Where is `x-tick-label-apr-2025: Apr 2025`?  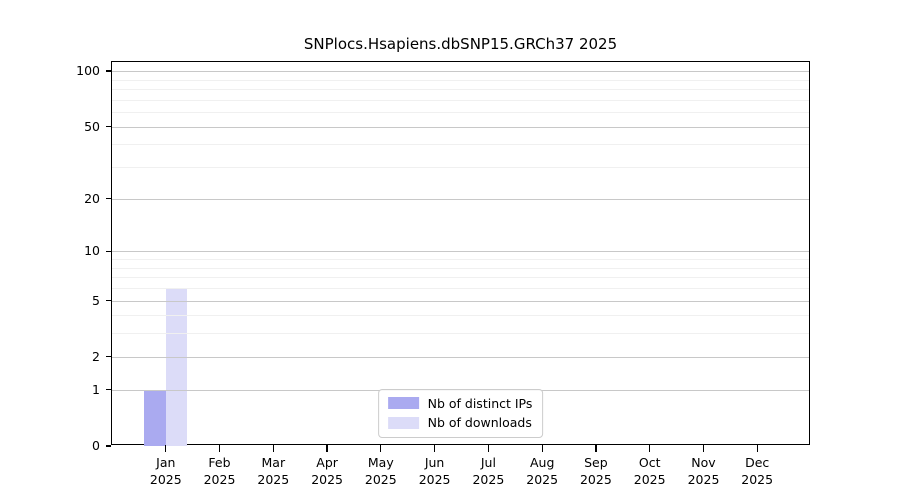
x-tick-label-apr-2025: Apr 2025 is located at coordinates (327, 471).